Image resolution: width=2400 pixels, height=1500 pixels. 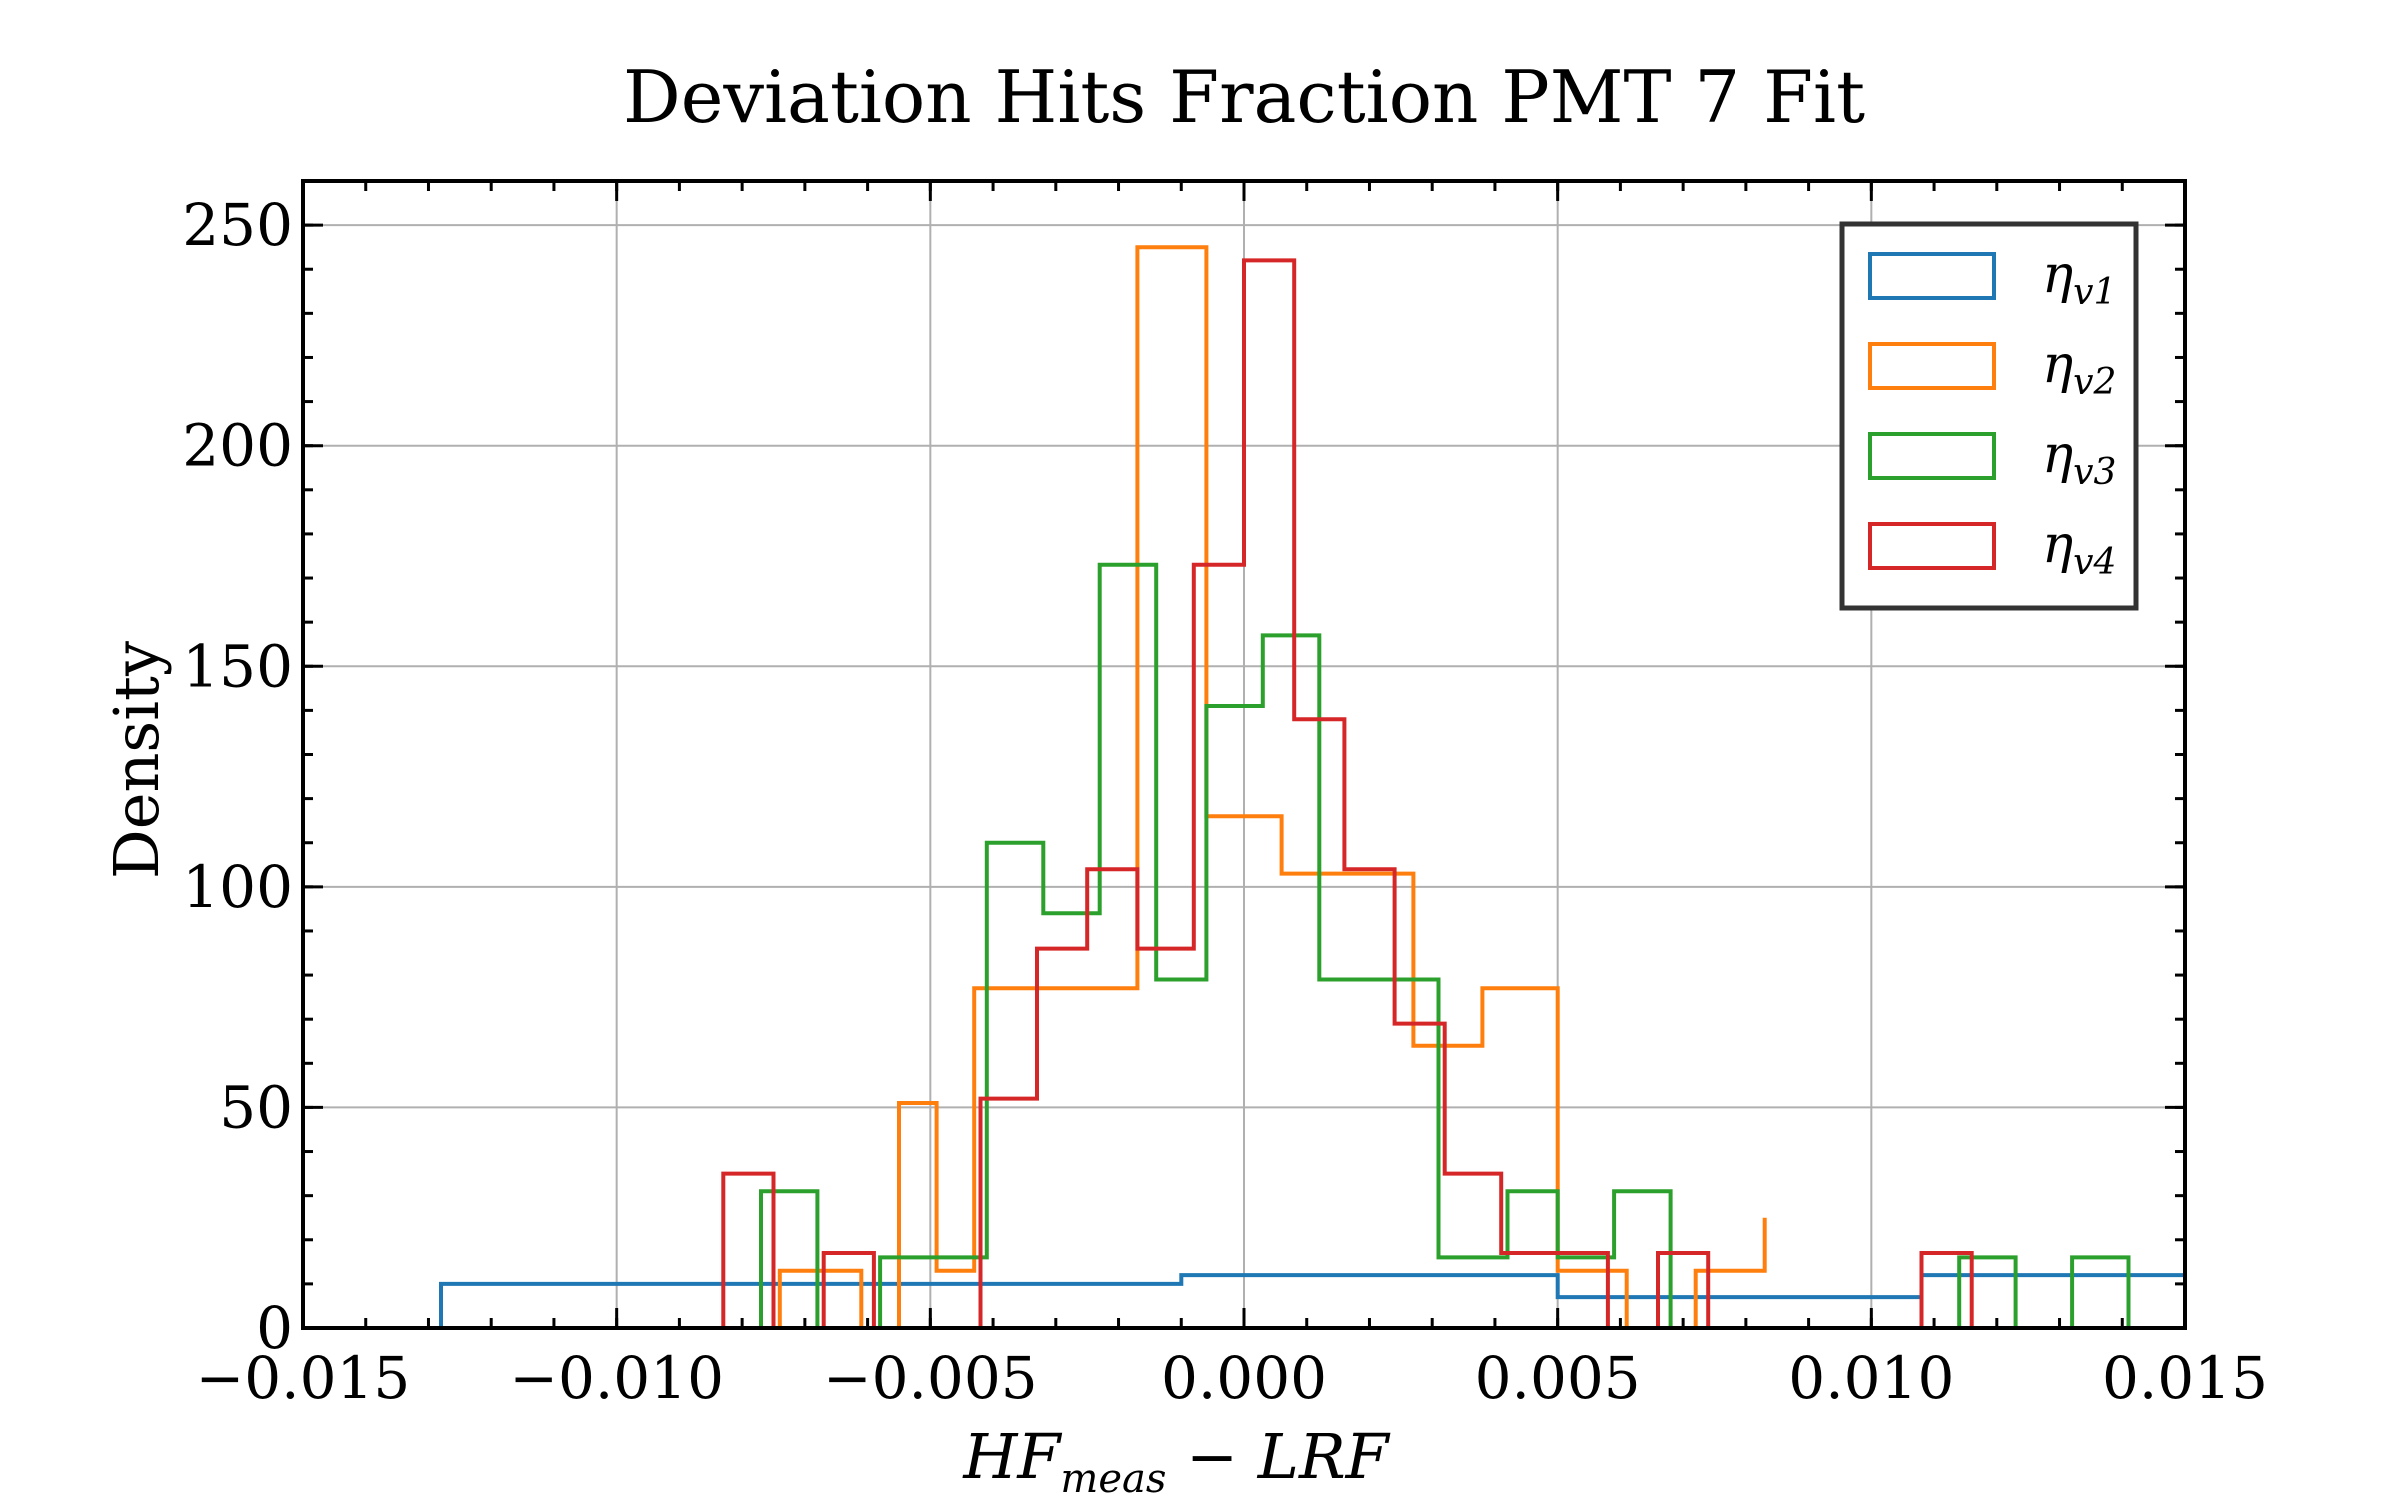 I want to click on x-tick-label: −0.005, so click(x=930, y=1378).